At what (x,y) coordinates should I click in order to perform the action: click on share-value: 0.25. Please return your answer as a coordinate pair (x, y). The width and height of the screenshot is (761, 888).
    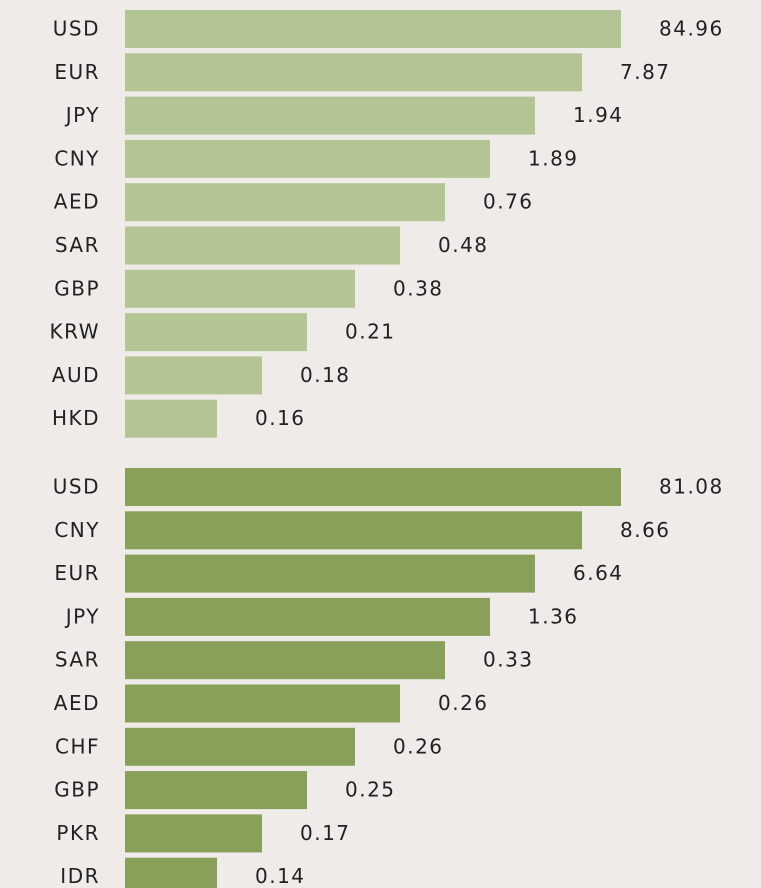
    Looking at the image, I should click on (370, 790).